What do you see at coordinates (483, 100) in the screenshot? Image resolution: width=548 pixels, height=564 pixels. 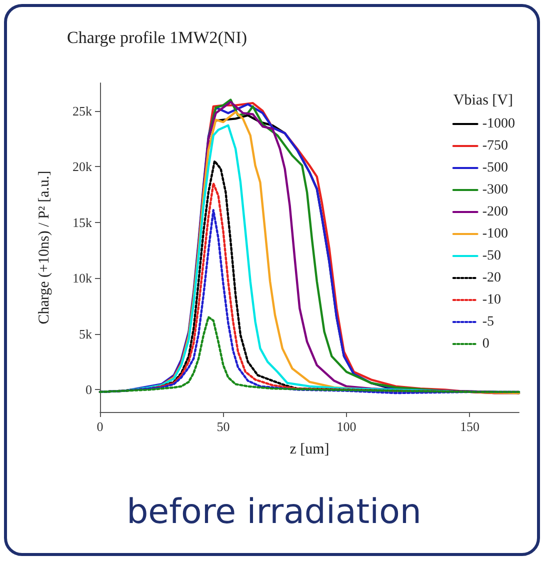 I see `legend-title: Vbias [V]` at bounding box center [483, 100].